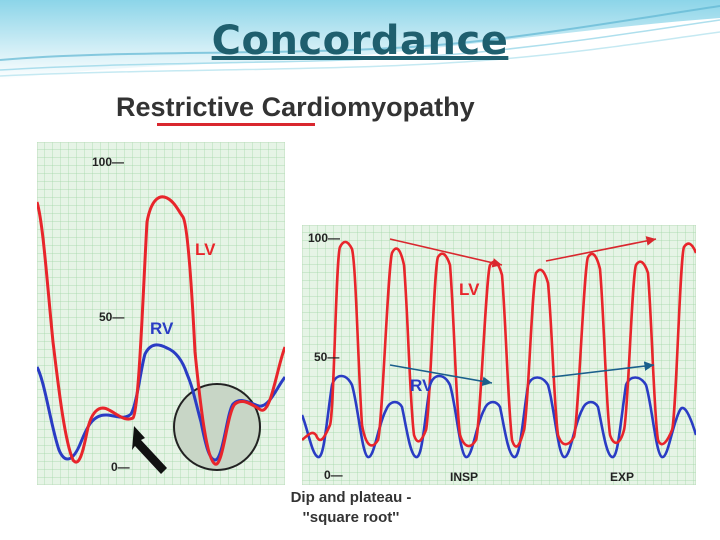 The width and height of the screenshot is (720, 540). Describe the element at coordinates (324, 238) in the screenshot. I see `right-tick-100: 100—` at that location.